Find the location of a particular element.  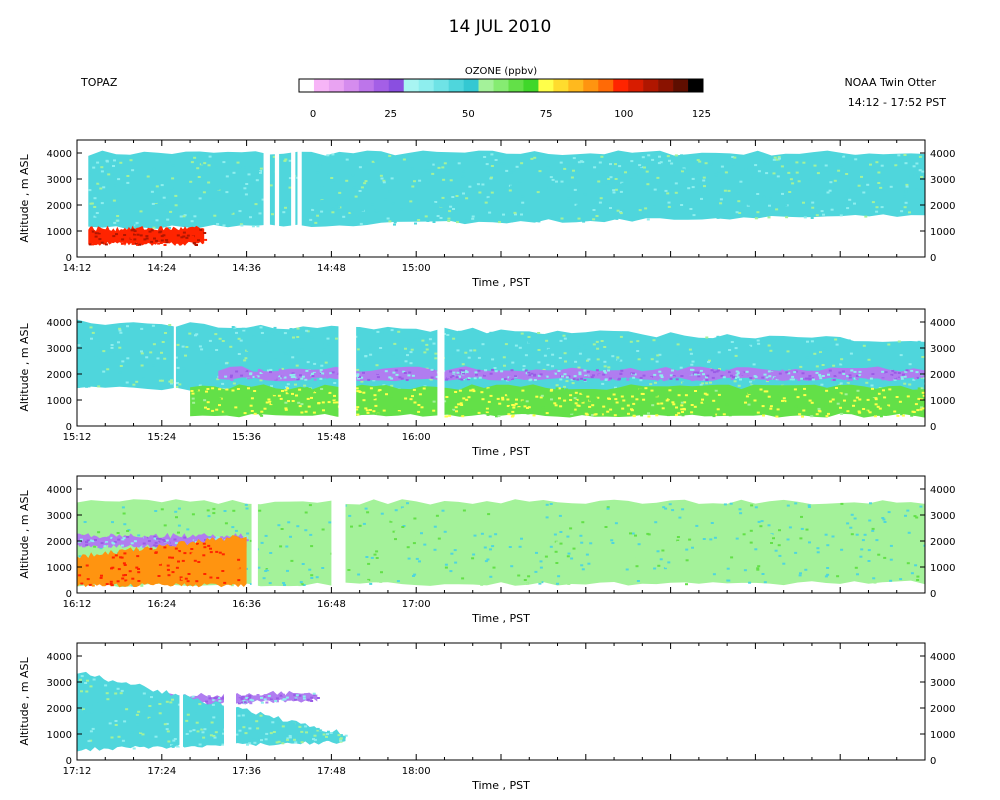

y-axis-label: Altitude , m ASL is located at coordinates (24, 700).